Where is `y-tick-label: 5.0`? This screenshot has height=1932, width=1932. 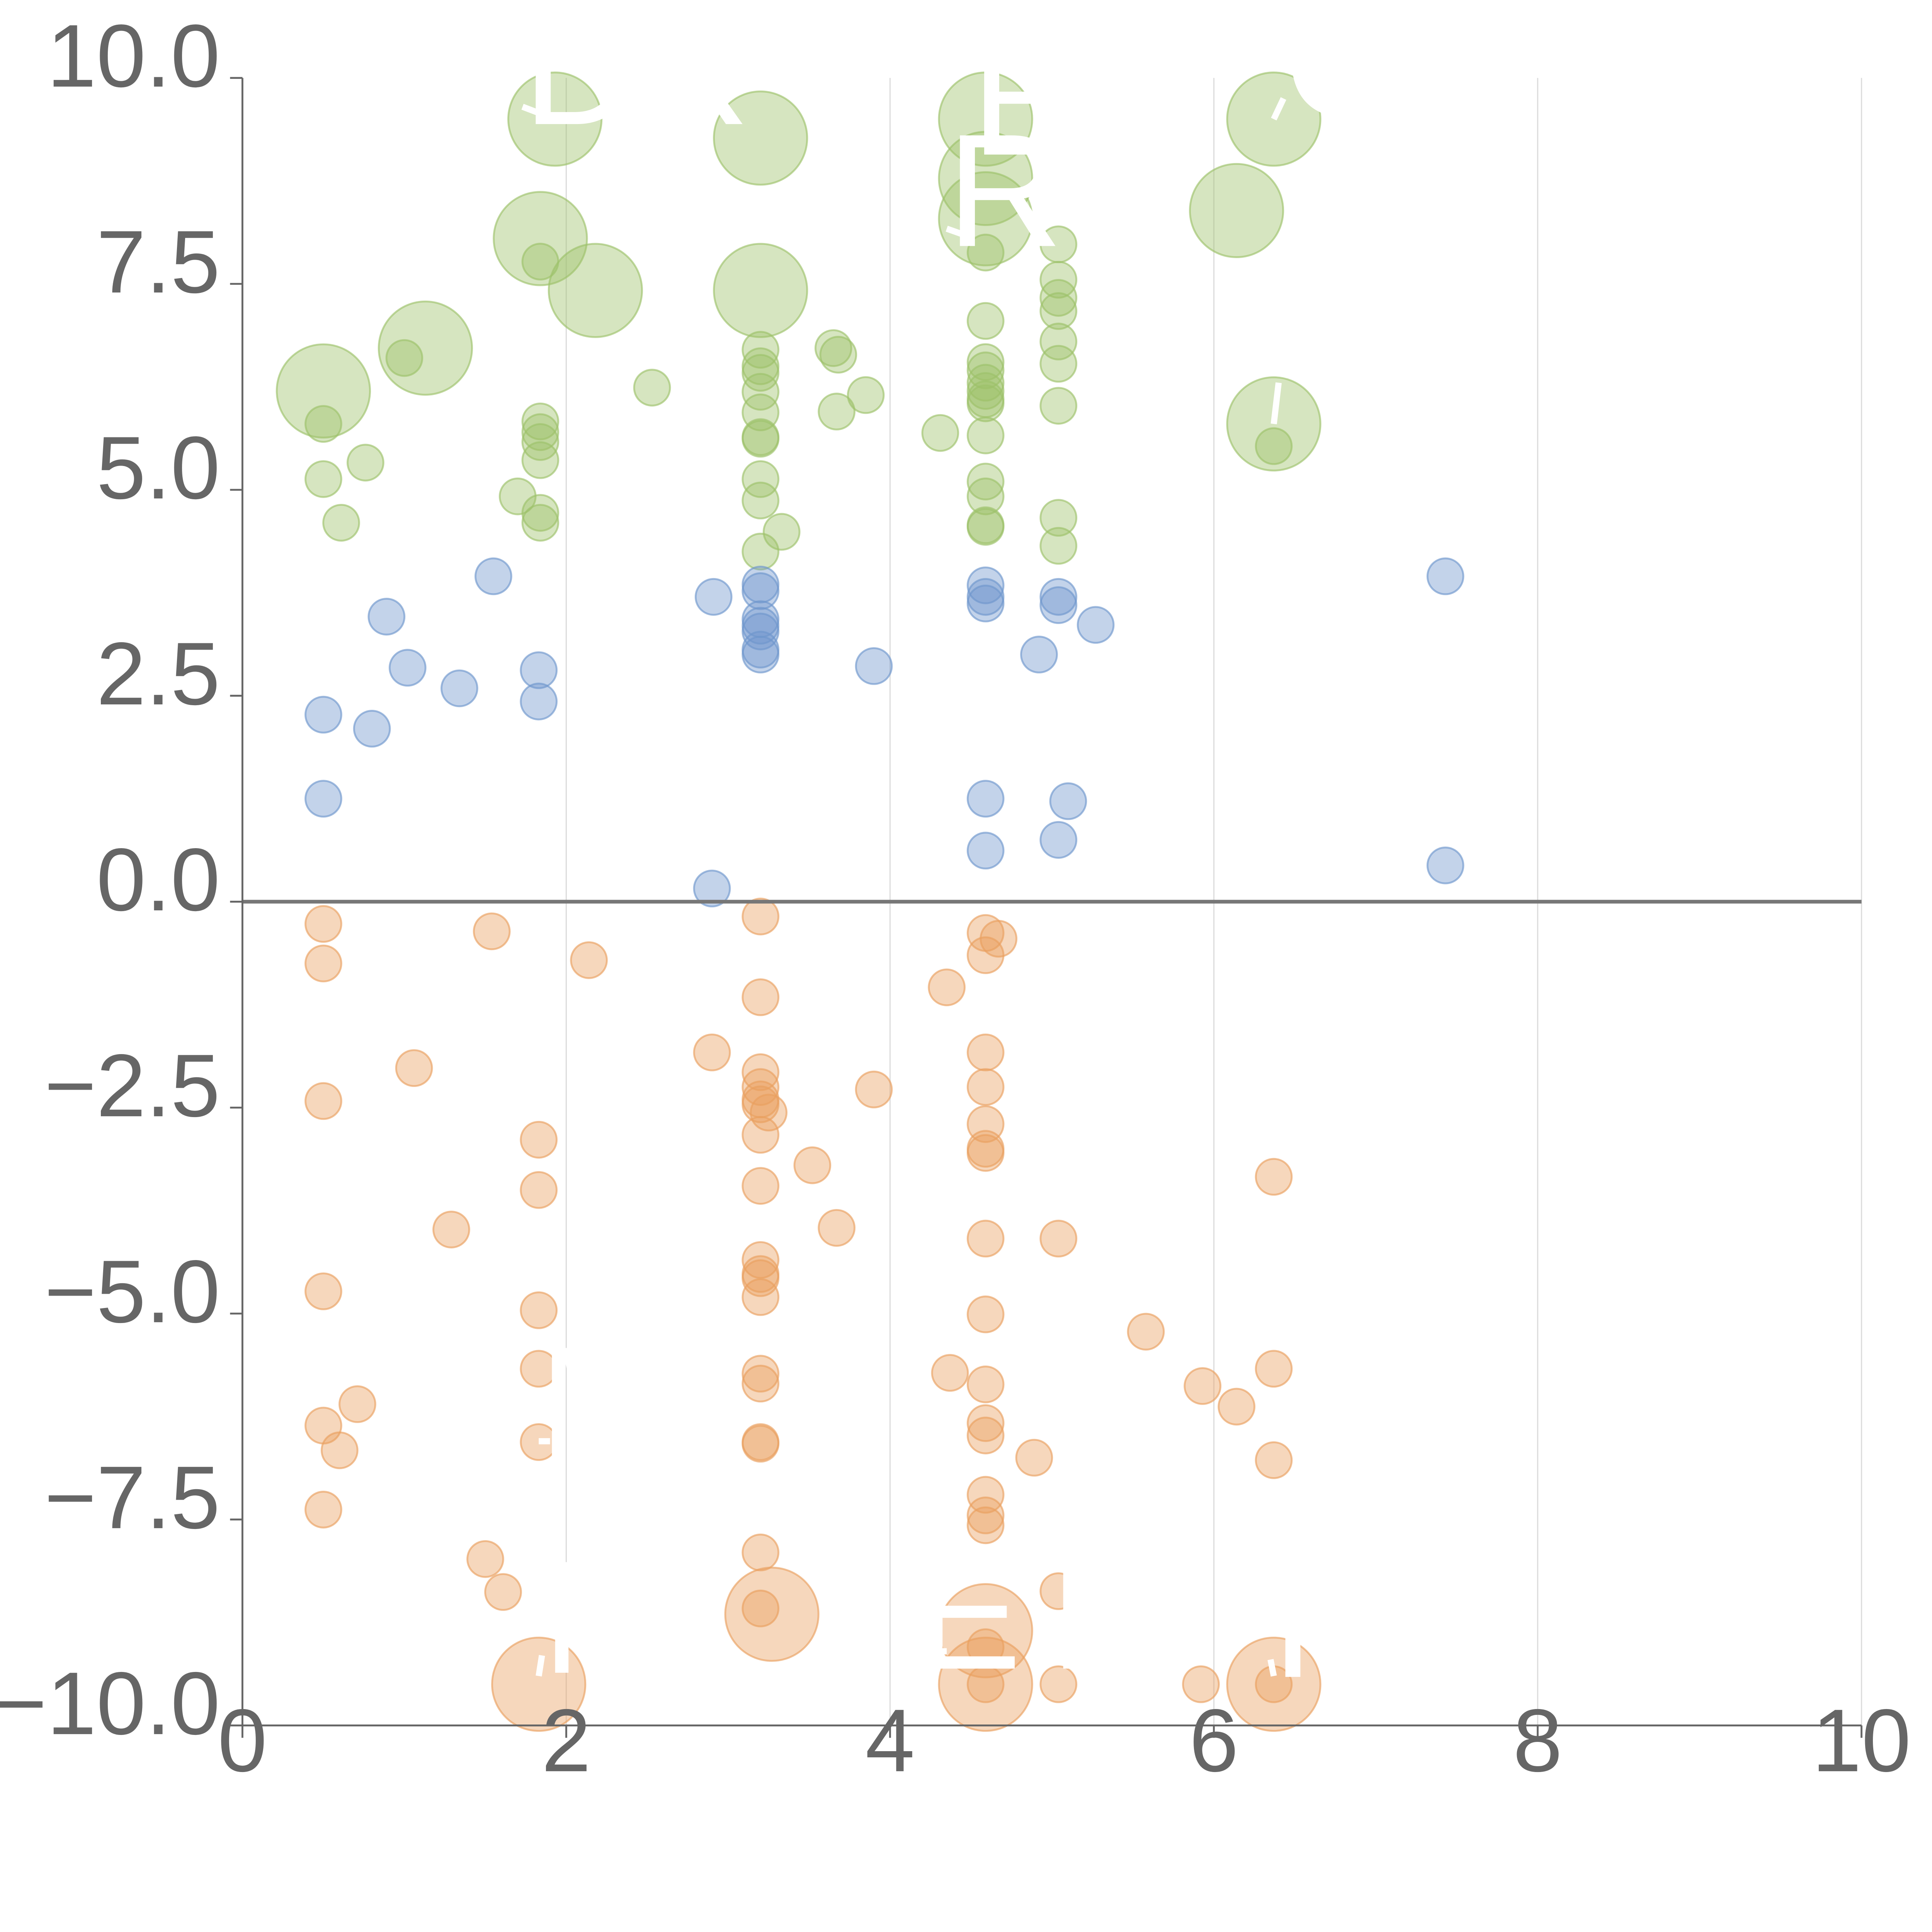 y-tick-label: 5.0 is located at coordinates (158, 468).